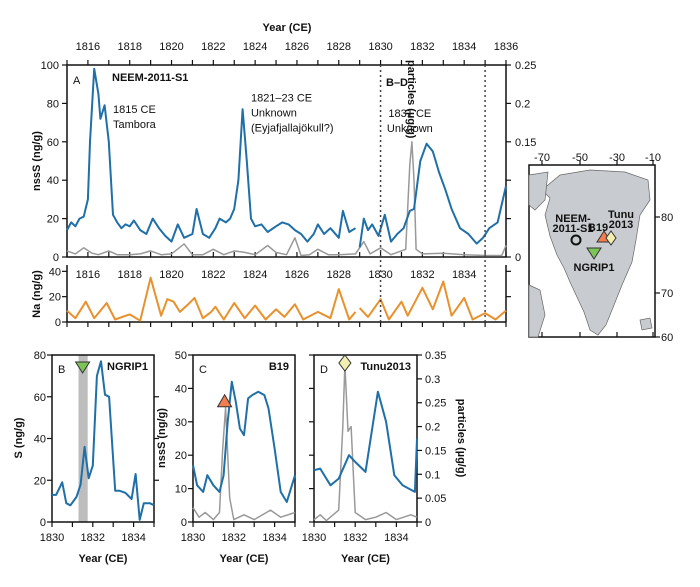  I want to click on nssS-line-c, so click(244, 441).